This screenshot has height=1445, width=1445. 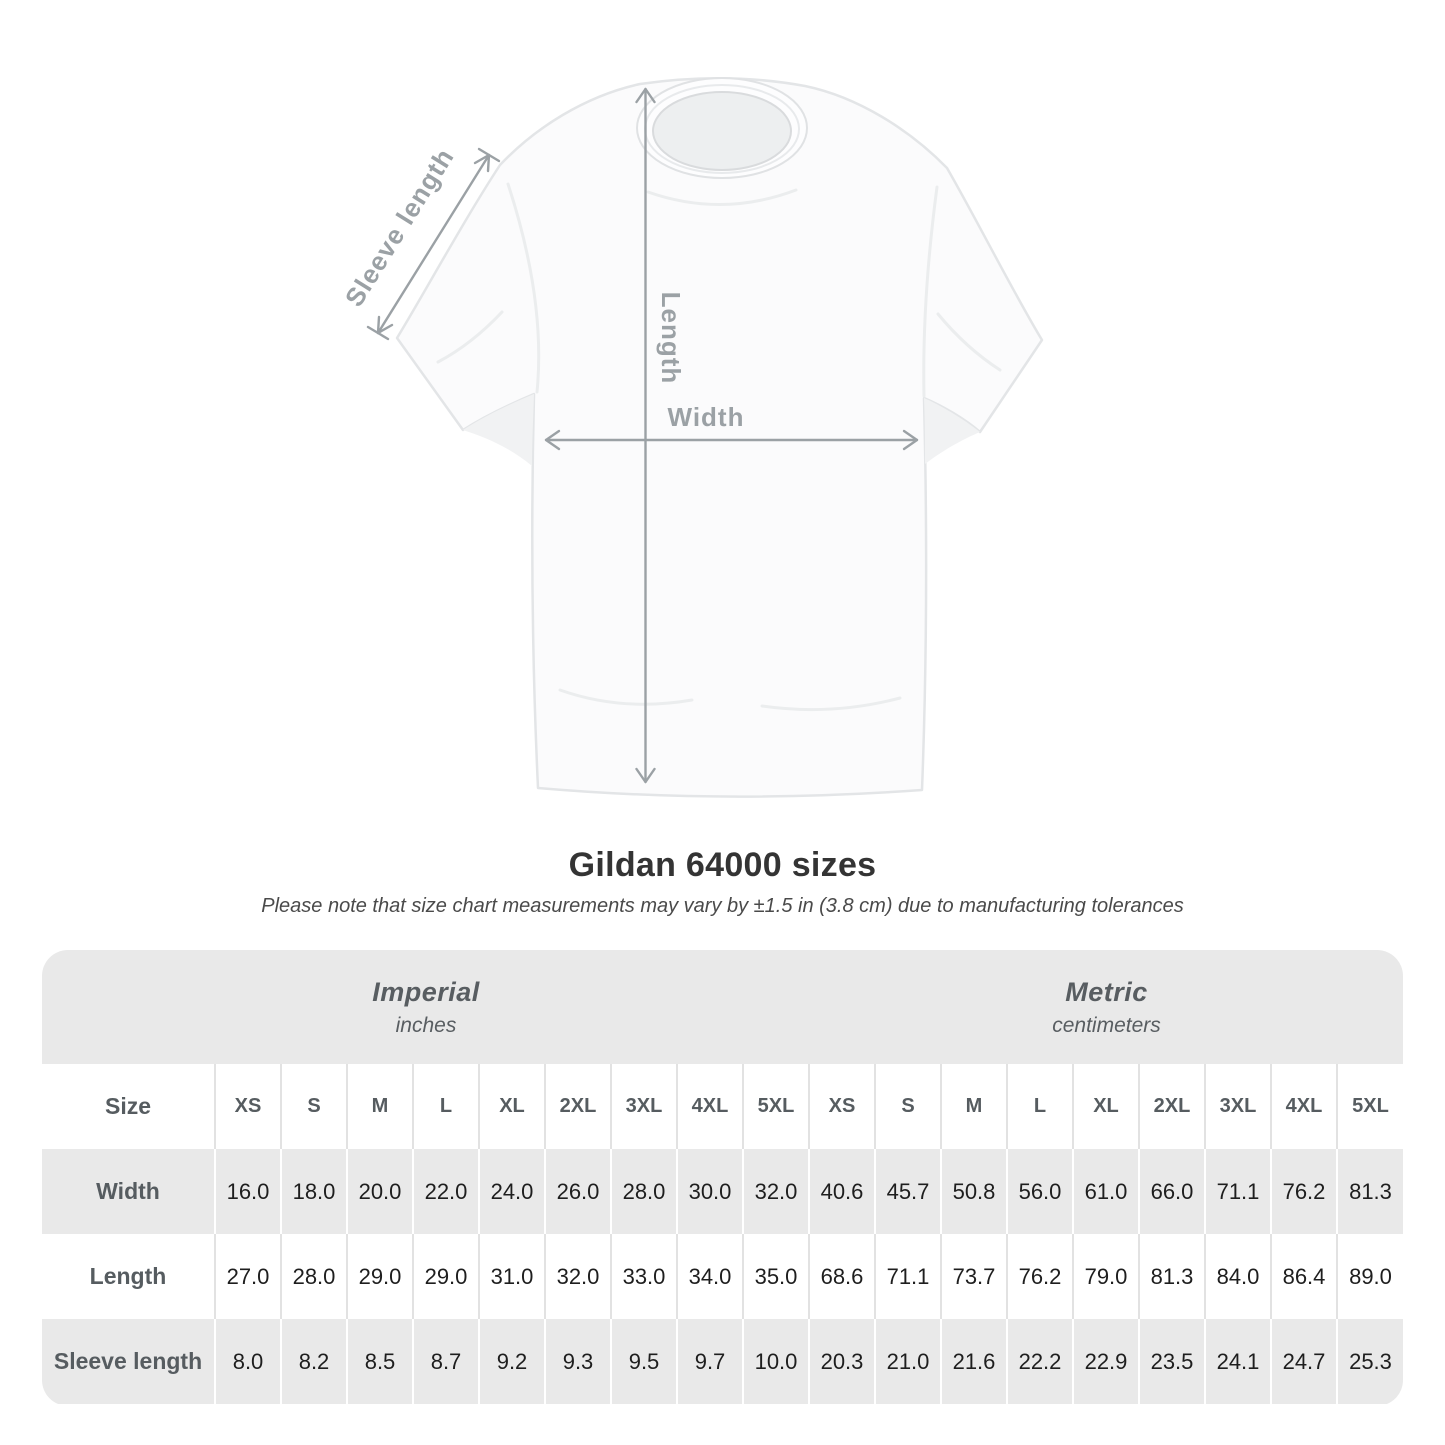 I want to click on sleeve-value: 21.6, so click(x=973, y=1361).